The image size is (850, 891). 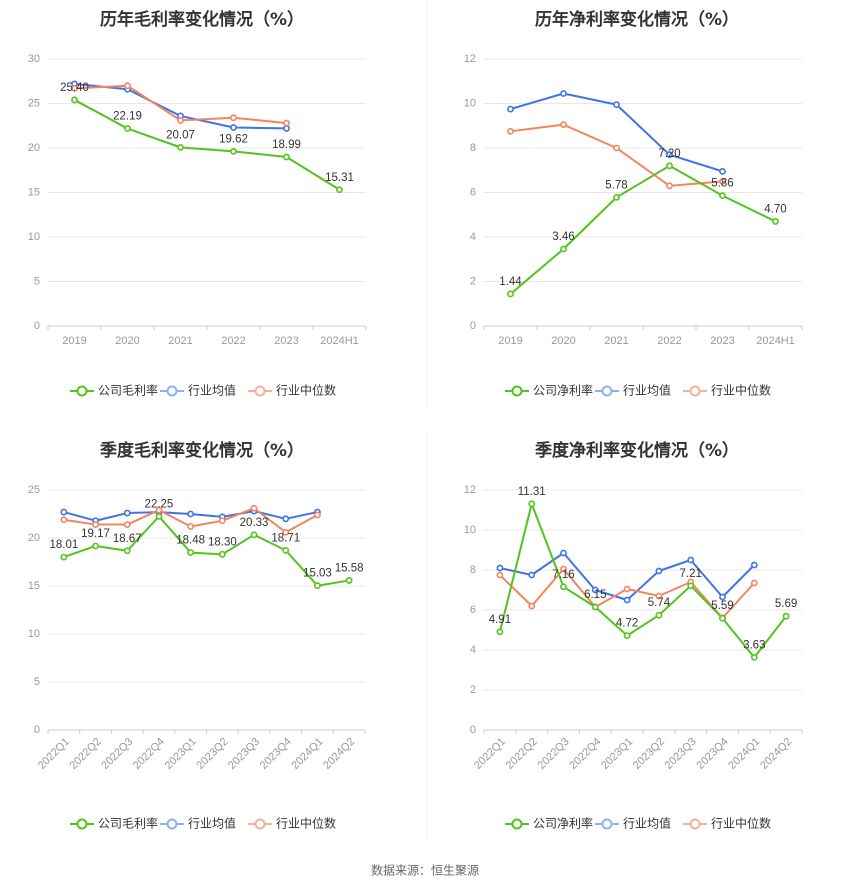 What do you see at coordinates (585, 754) in the screenshot?
I see `x-tick-label: 2022Q4` at bounding box center [585, 754].